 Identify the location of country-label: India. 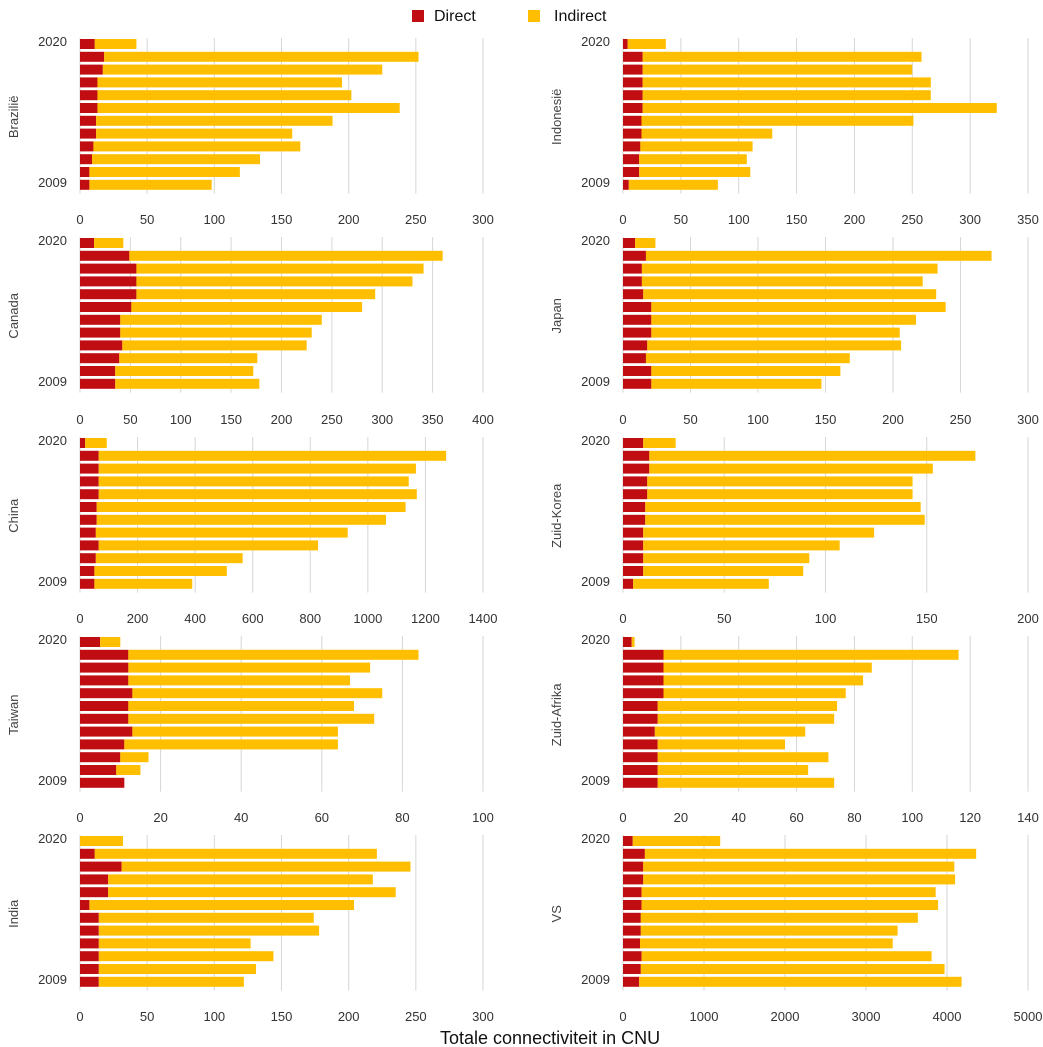
(13, 913).